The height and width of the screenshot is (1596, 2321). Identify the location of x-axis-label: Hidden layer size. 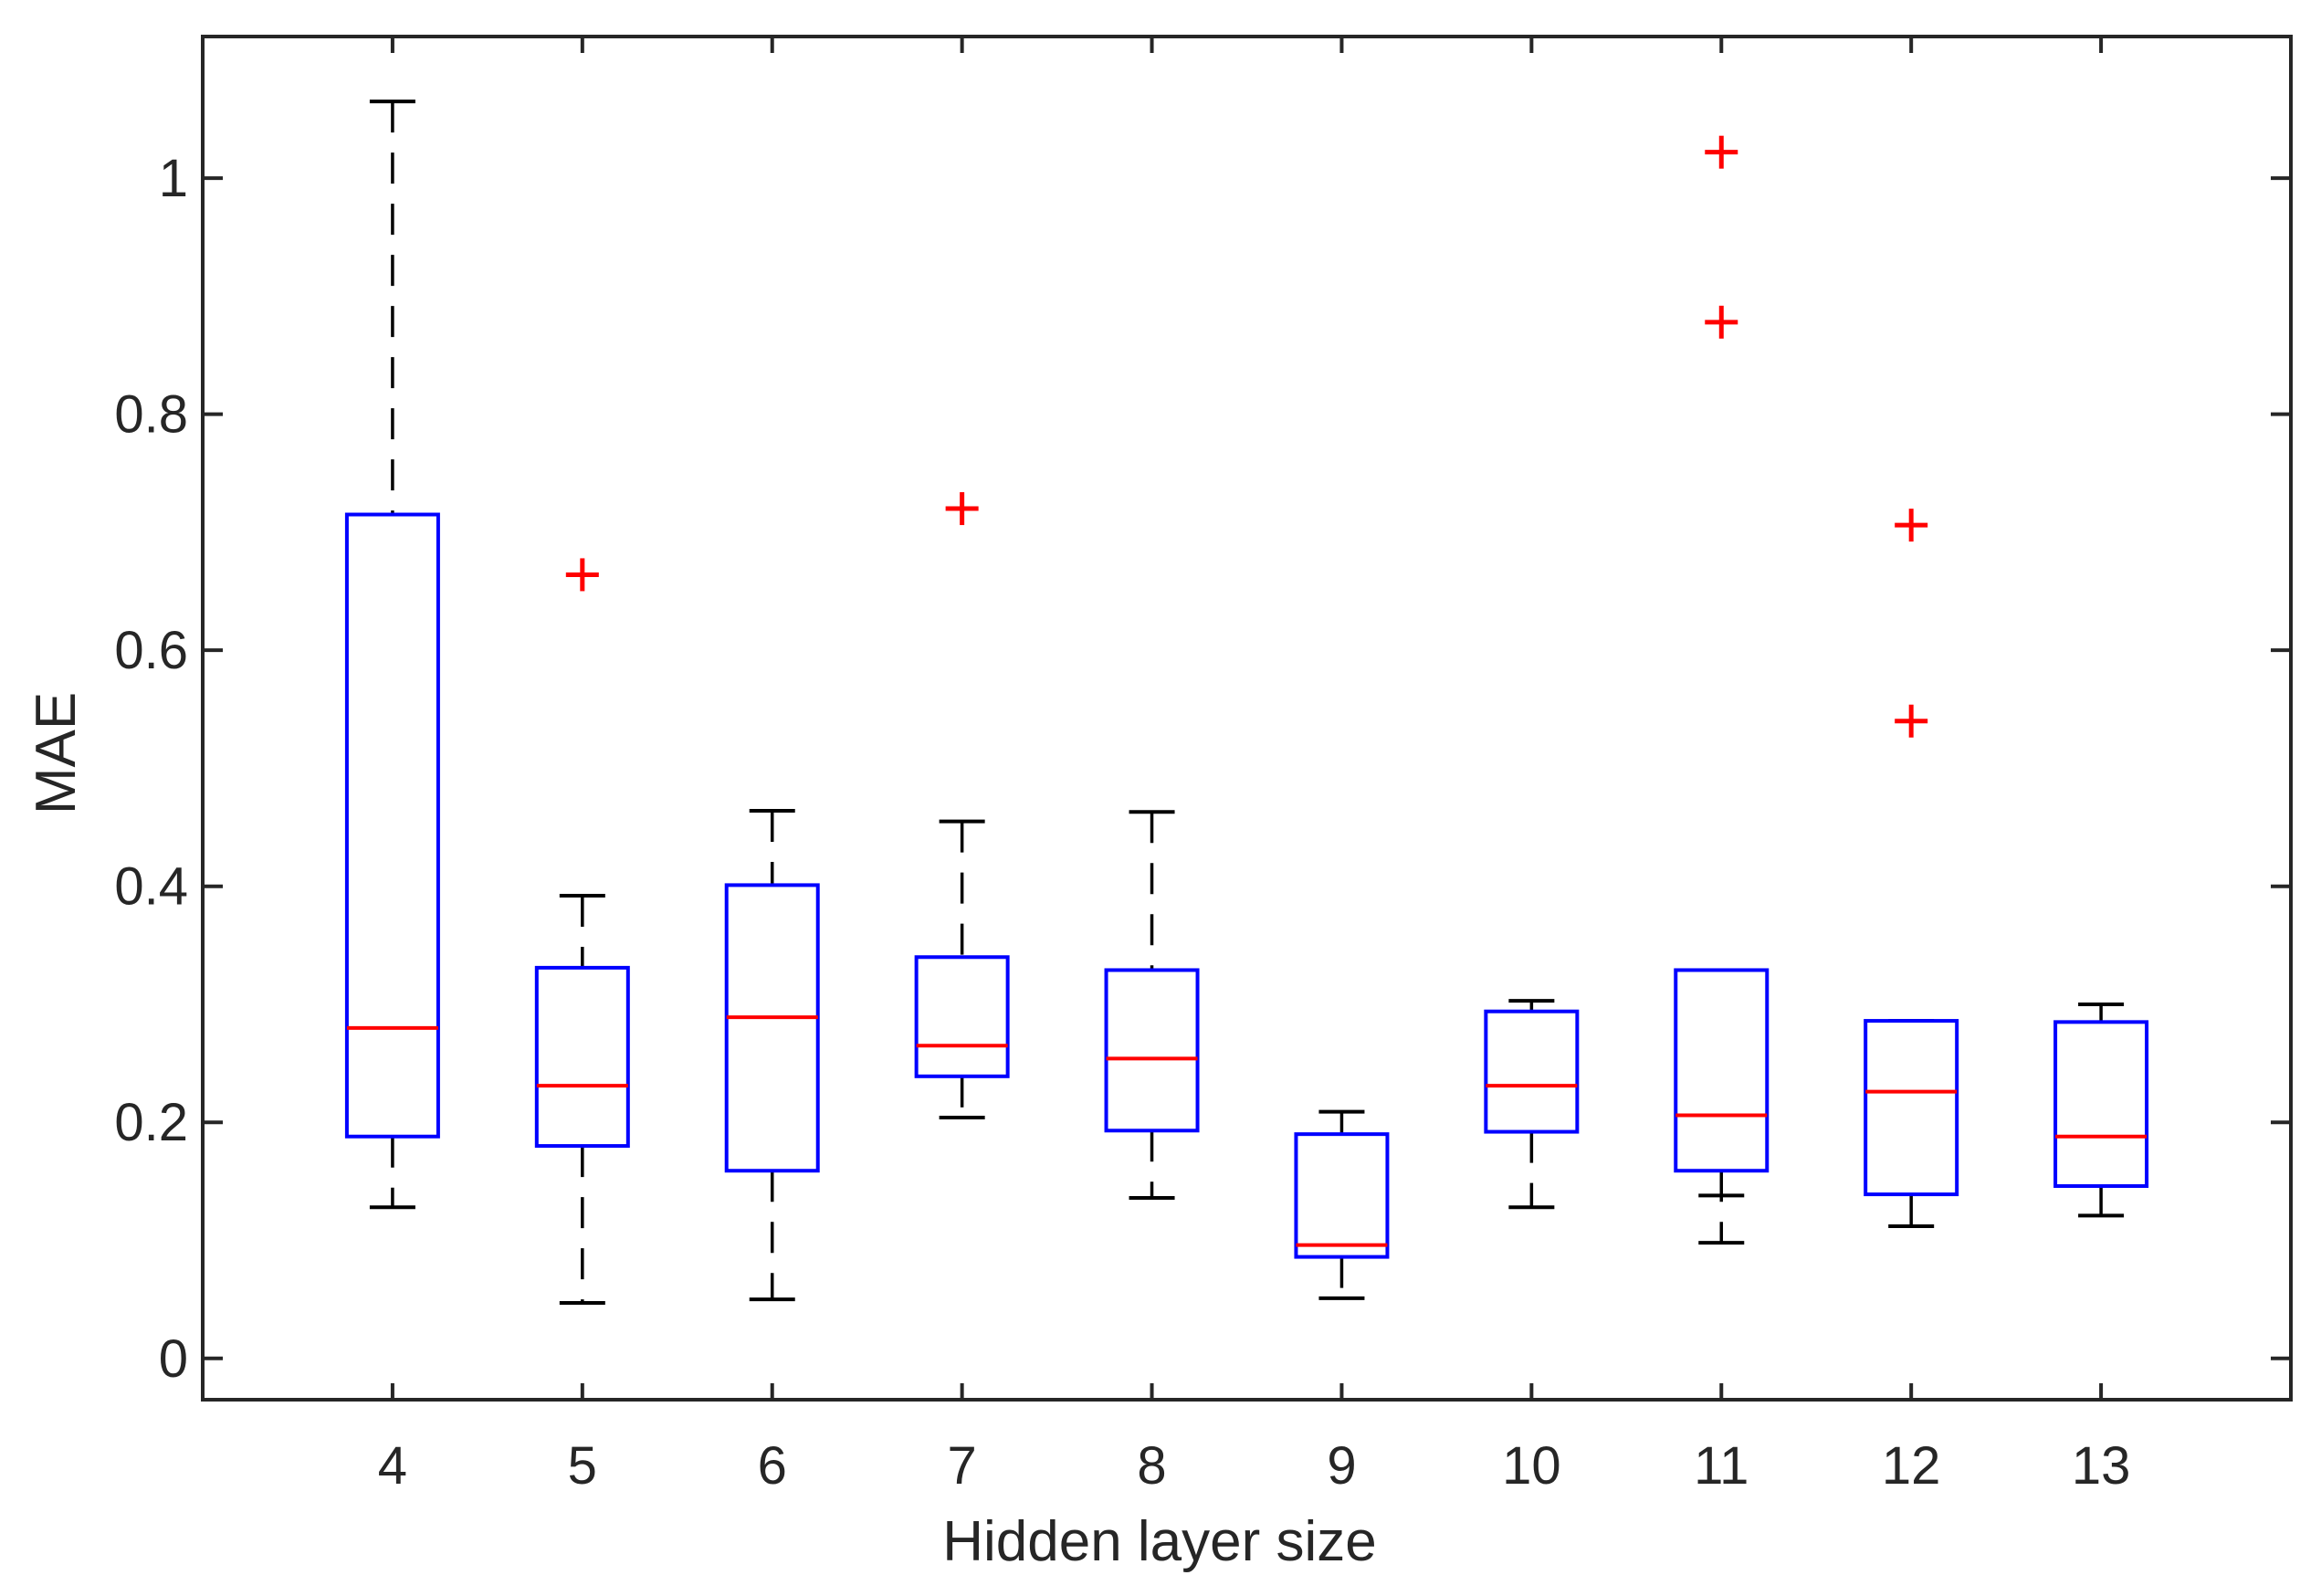
(1159, 1542).